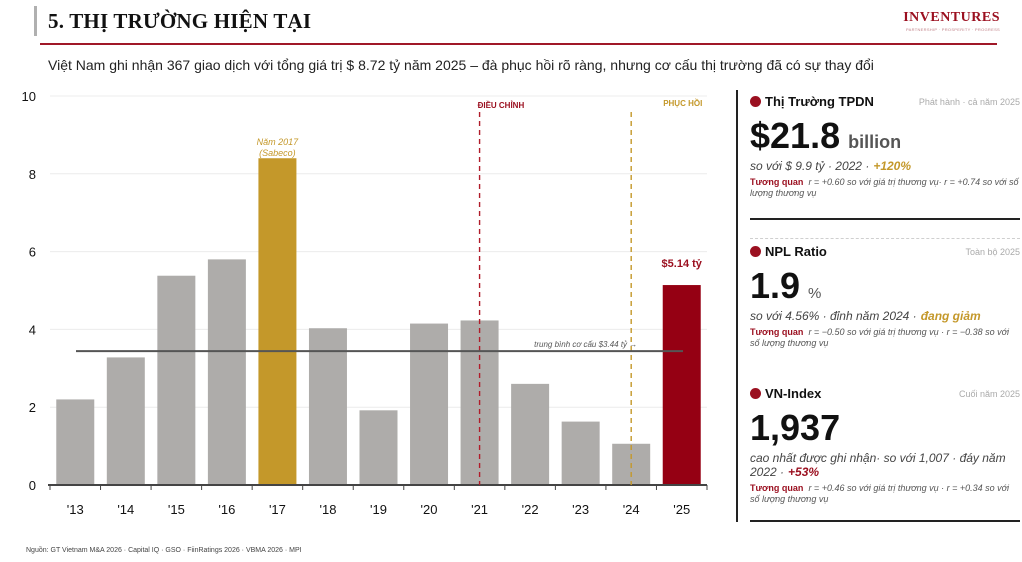 Image resolution: width=1022 pixels, height=562 pixels. Describe the element at coordinates (32, 485) in the screenshot. I see `y-tick-label: 0` at that location.